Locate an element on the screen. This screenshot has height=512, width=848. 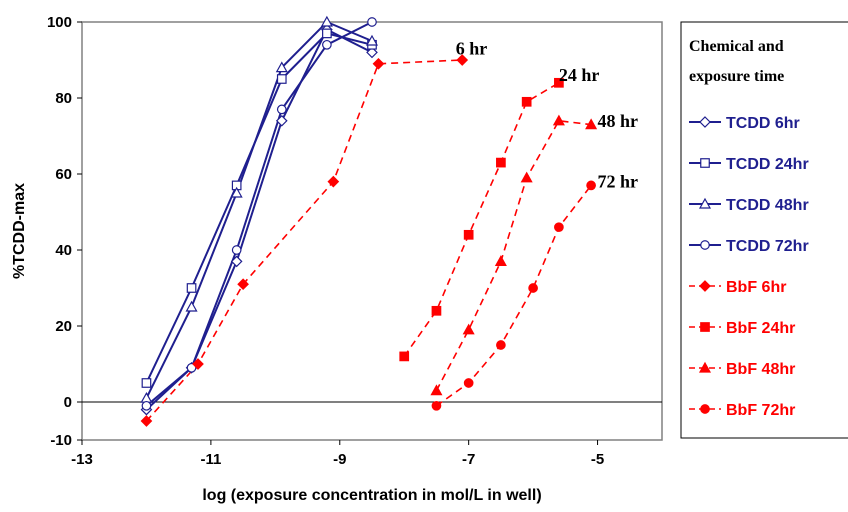
y-axis-title: %TCDD-max is located at coordinates (19, 231).